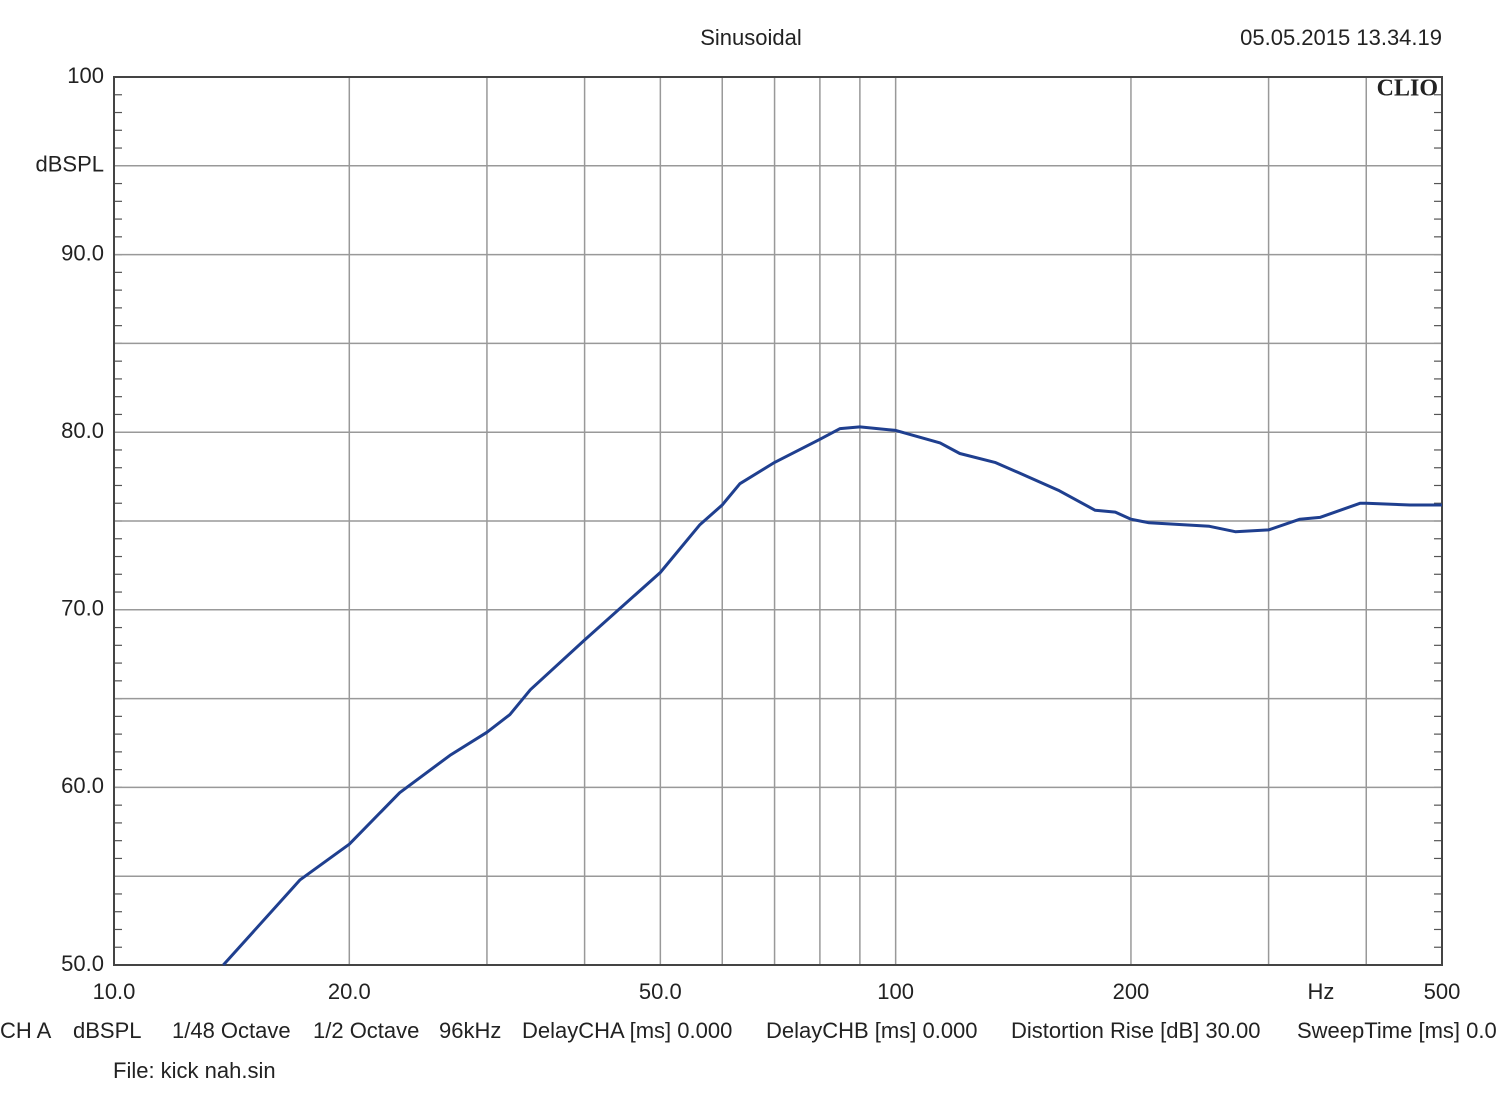 This screenshot has height=1110, width=1500. I want to click on x-tick-label: 10.0, so click(114, 991).